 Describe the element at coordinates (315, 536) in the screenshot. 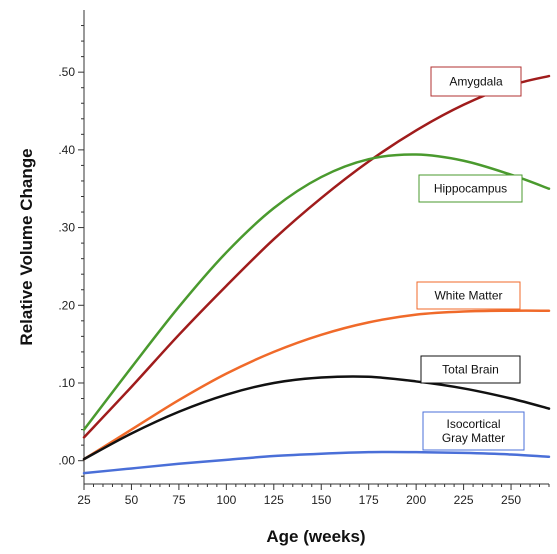

I see `x-axis-title: Age (weeks)` at that location.